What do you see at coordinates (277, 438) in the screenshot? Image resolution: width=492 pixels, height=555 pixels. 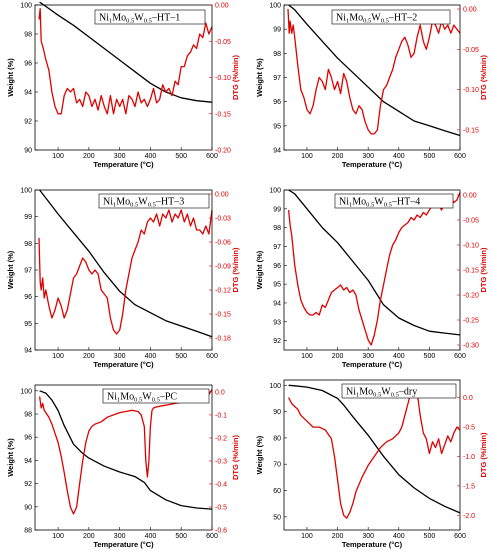 I see `y-tick-label: 80` at bounding box center [277, 438].